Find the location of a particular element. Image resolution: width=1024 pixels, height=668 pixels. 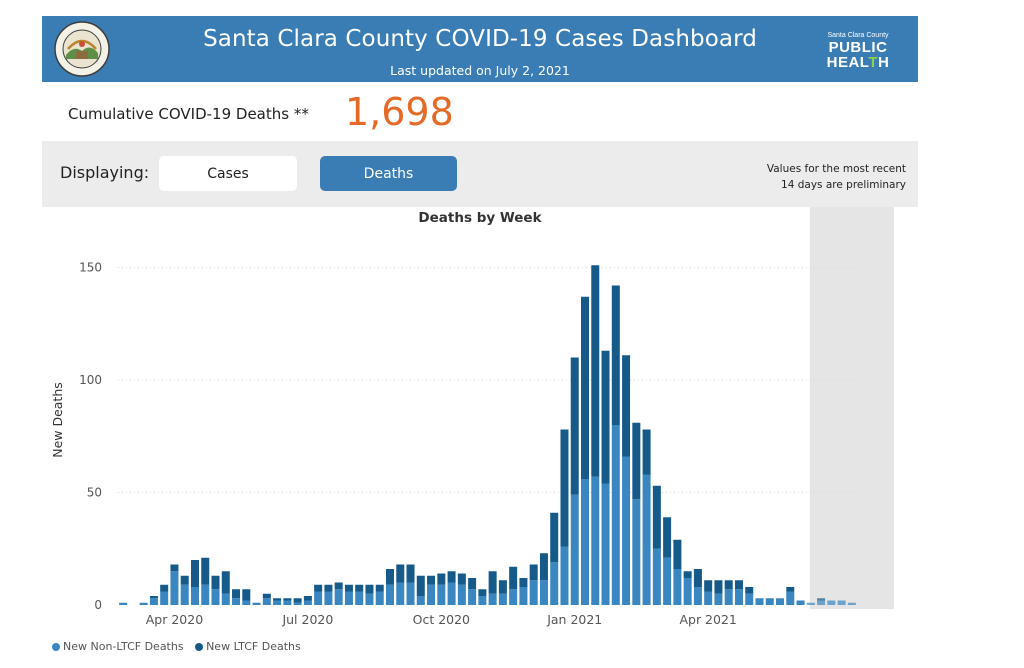

deaths-toggle-button: Deaths is located at coordinates (388, 173).